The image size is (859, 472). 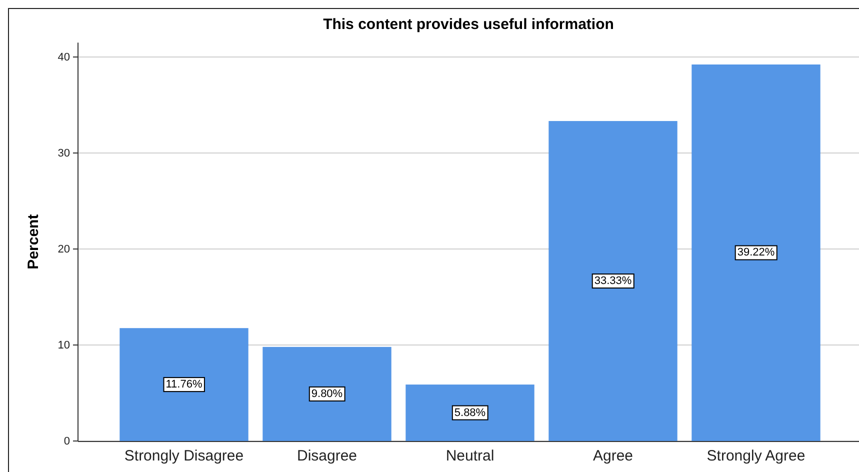 I want to click on y-tick-label: 40, so click(x=64, y=58).